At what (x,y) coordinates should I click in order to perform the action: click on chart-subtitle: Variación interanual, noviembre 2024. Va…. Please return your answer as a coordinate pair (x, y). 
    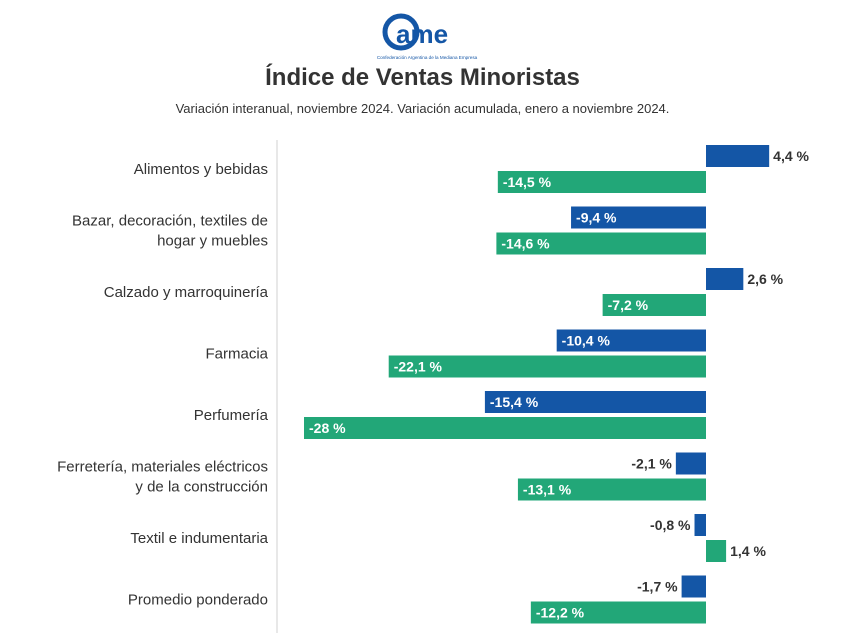
    Looking at the image, I should click on (422, 108).